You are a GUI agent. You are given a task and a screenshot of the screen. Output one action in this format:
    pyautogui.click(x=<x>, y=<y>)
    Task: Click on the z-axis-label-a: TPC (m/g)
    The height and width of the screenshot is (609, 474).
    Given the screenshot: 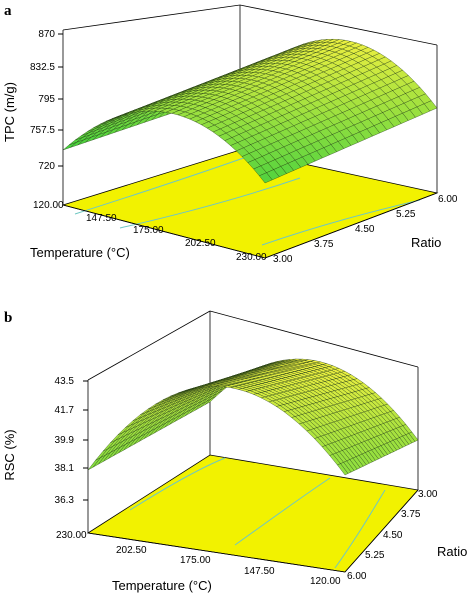 What is the action you would take?
    pyautogui.click(x=9, y=112)
    